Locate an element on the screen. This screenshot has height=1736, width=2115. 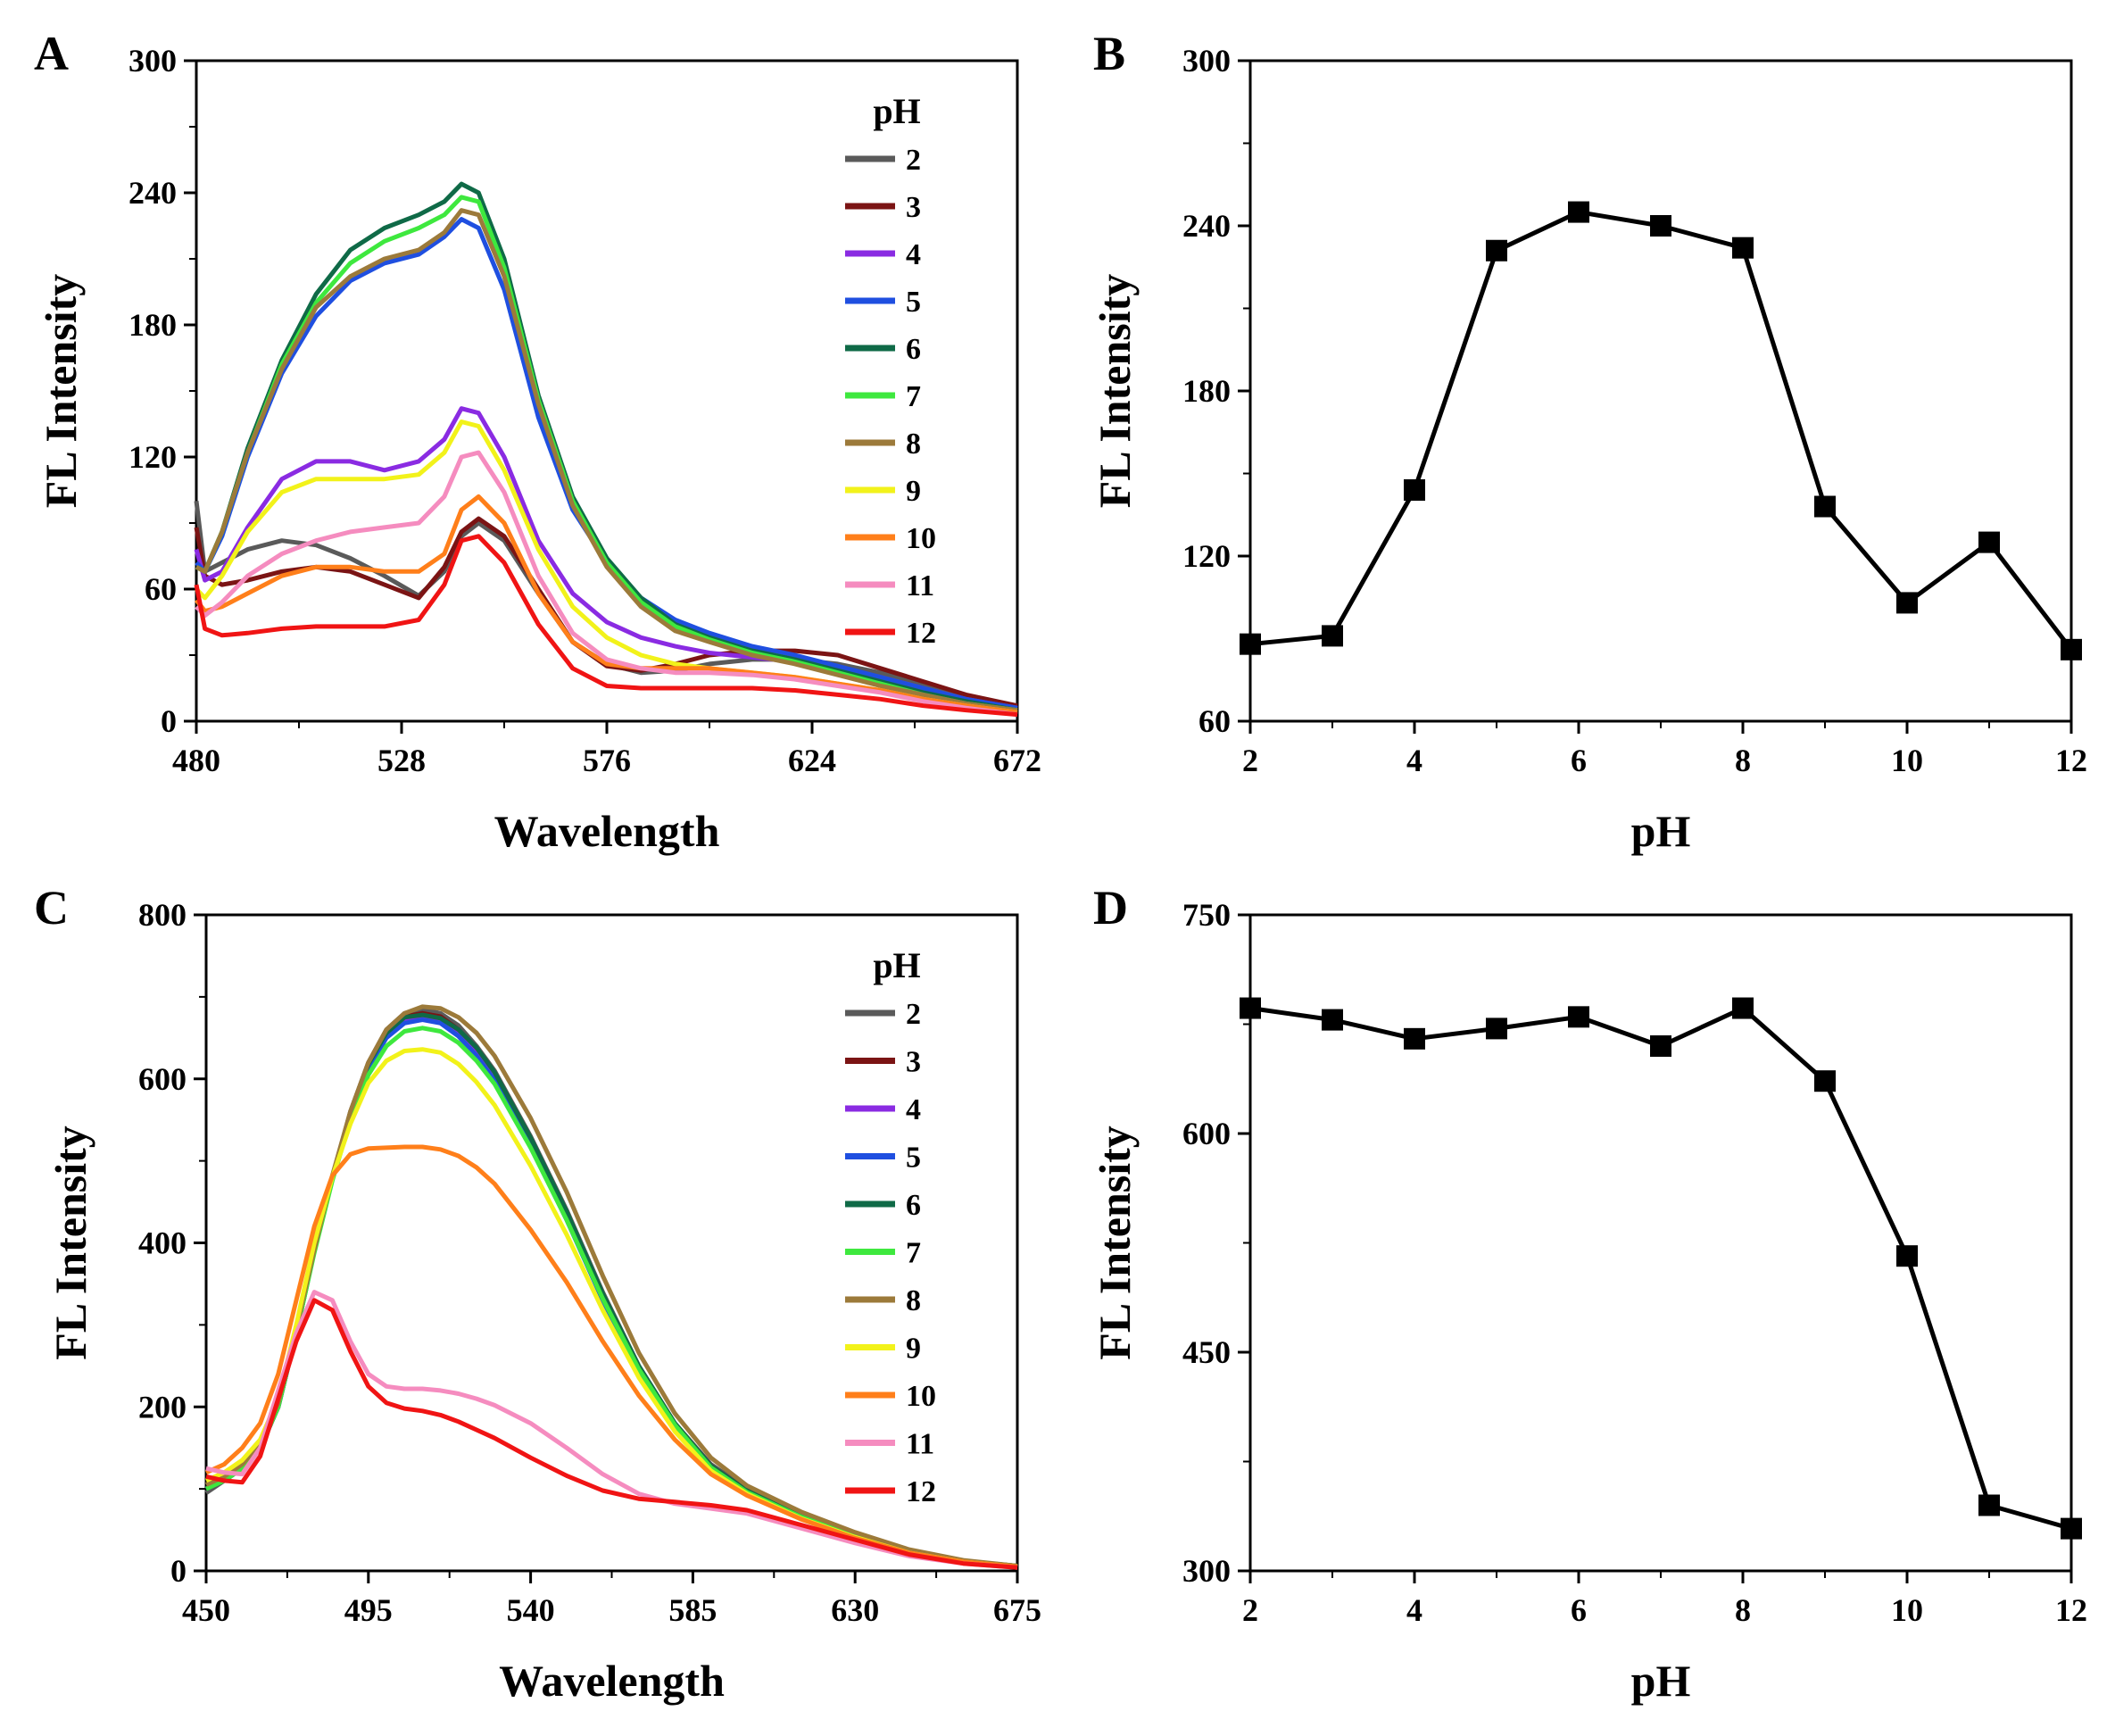
y-tick-label: 200 is located at coordinates (162, 1407).